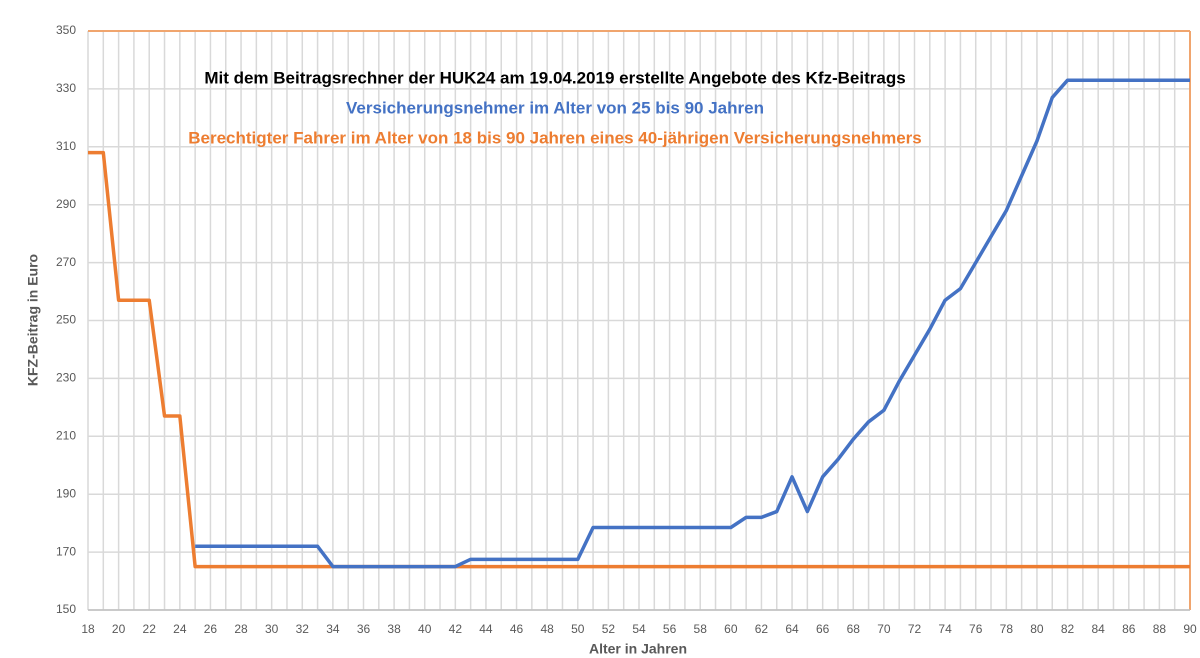  What do you see at coordinates (66, 493) in the screenshot?
I see `y-tick-label: 190` at bounding box center [66, 493].